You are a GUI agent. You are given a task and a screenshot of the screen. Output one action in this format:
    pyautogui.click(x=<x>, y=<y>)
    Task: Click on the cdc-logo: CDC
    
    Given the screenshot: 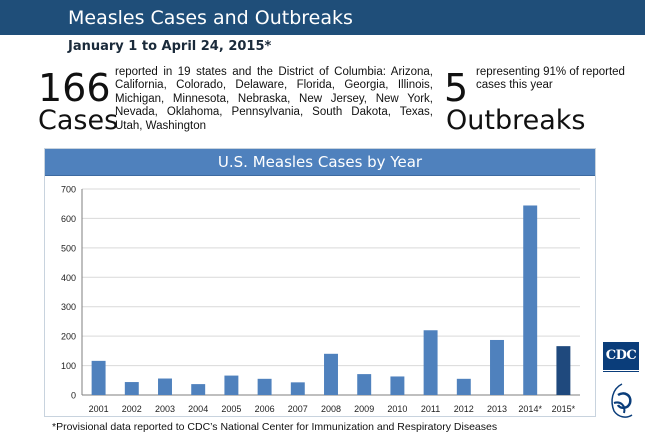 What is the action you would take?
    pyautogui.click(x=621, y=356)
    